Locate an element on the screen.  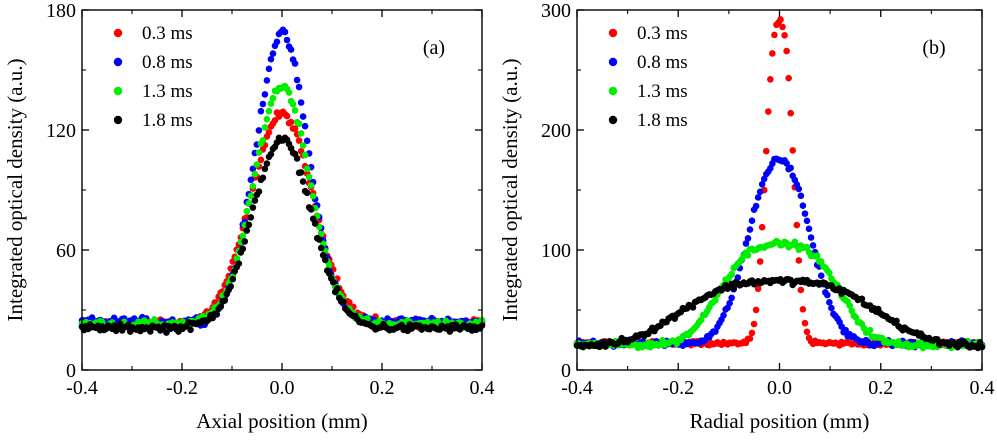
y-axis-label: Integrated optical density (a.u.) is located at coordinates (15, 190).